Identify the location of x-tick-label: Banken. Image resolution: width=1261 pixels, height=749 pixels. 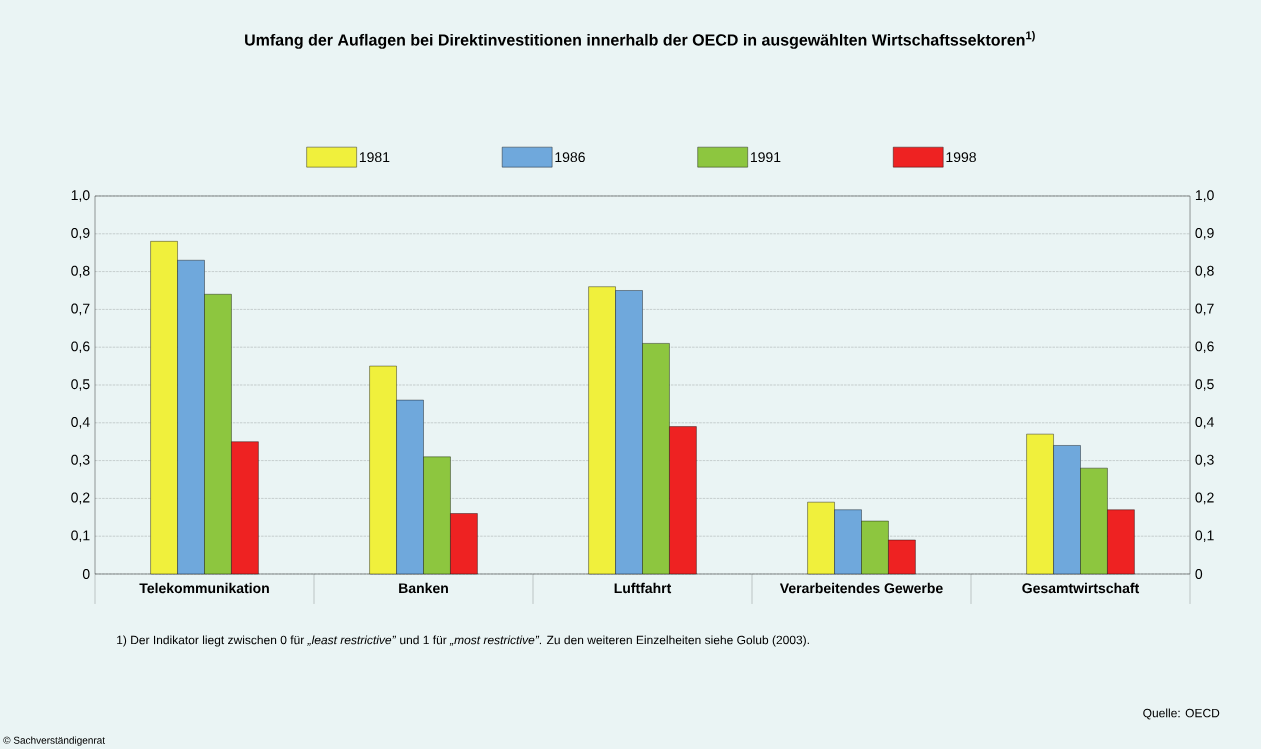
(423, 588).